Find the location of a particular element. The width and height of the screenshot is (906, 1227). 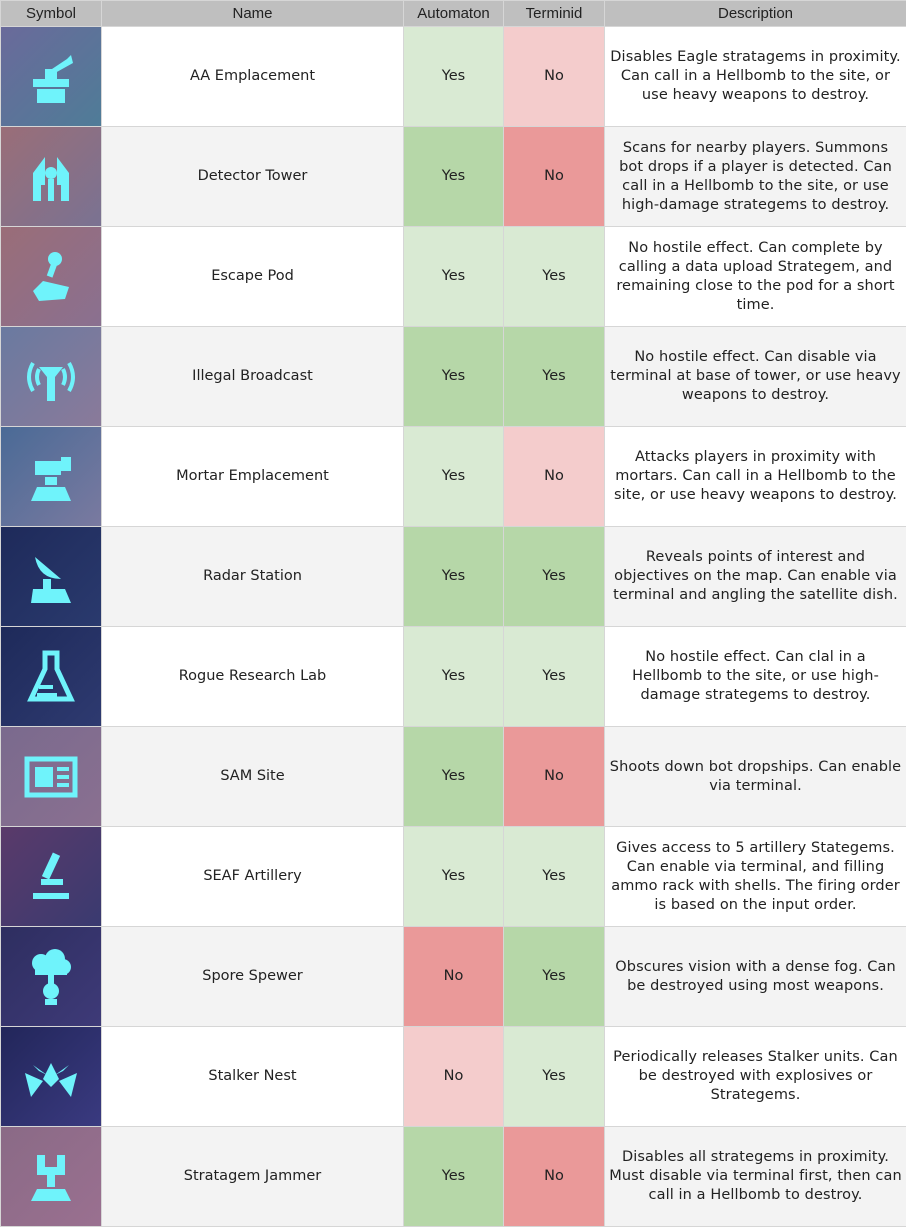

header-automaton: Automaton is located at coordinates (454, 14).